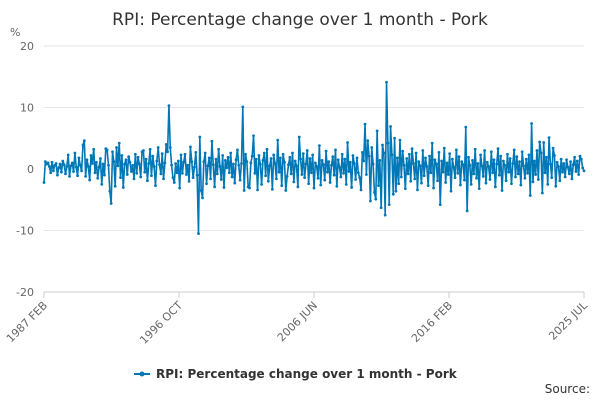 The height and width of the screenshot is (400, 600). Describe the element at coordinates (30, 169) in the screenshot. I see `y-tick-label: 0` at that location.